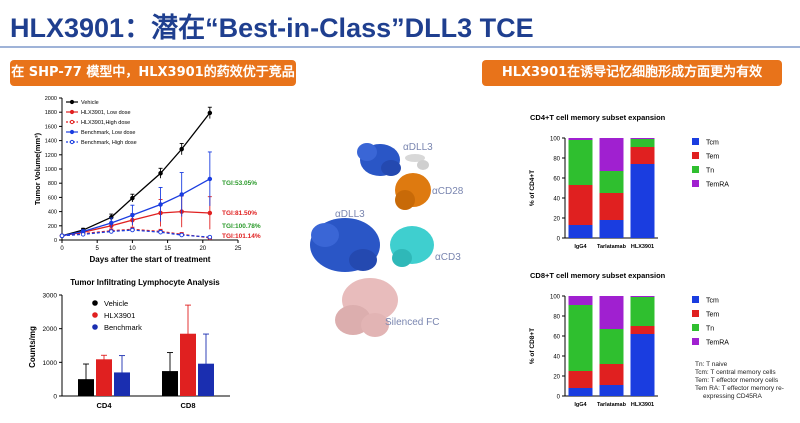  Describe the element at coordinates (145, 282) in the screenshot. I see `chart-title: Tumor Infiltrating Lymphocyte Analysis` at that location.